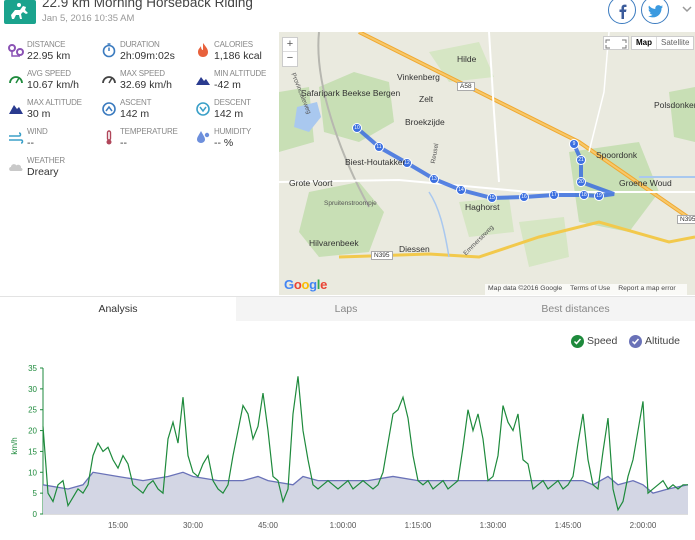 Image resolution: width=695 pixels, height=540 pixels. Describe the element at coordinates (599, 196) in the screenshot. I see `route-marker: 19` at that location.